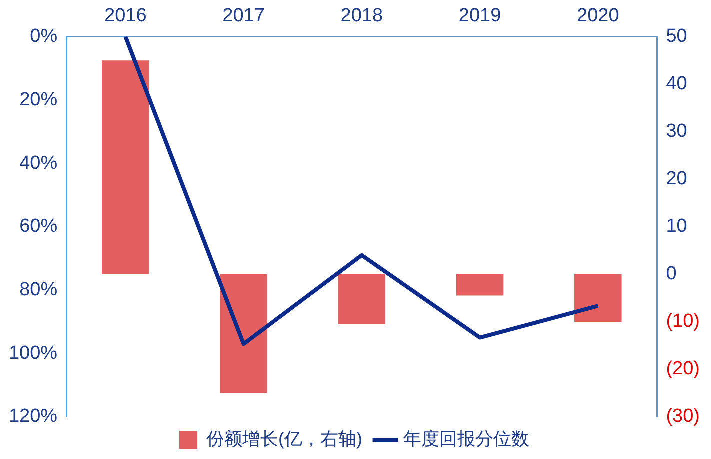 This screenshot has height=459, width=711. Describe the element at coordinates (39, 227) in the screenshot. I see `y-tick-label: 60%` at that location.